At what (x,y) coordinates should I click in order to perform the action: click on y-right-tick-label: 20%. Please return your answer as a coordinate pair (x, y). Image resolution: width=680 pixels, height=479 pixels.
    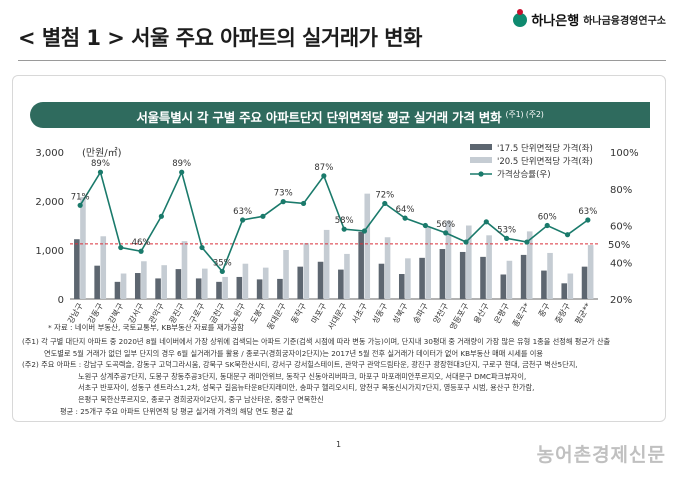
    Looking at the image, I should click on (621, 300).